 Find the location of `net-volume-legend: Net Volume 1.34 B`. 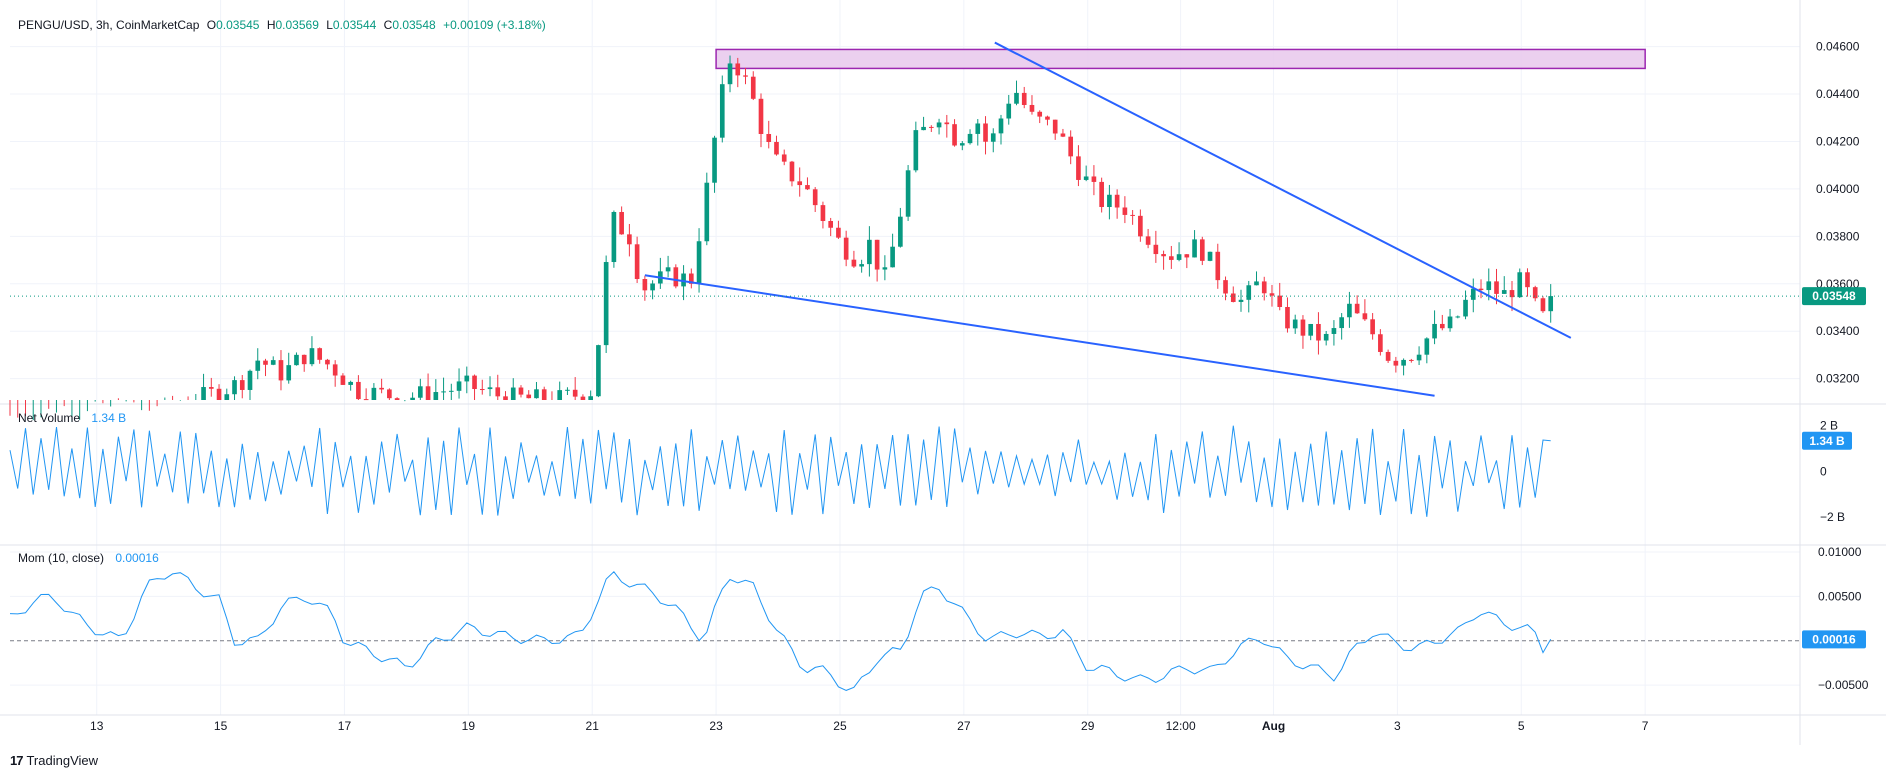

net-volume-legend: Net Volume 1.34 B is located at coordinates (72, 418).